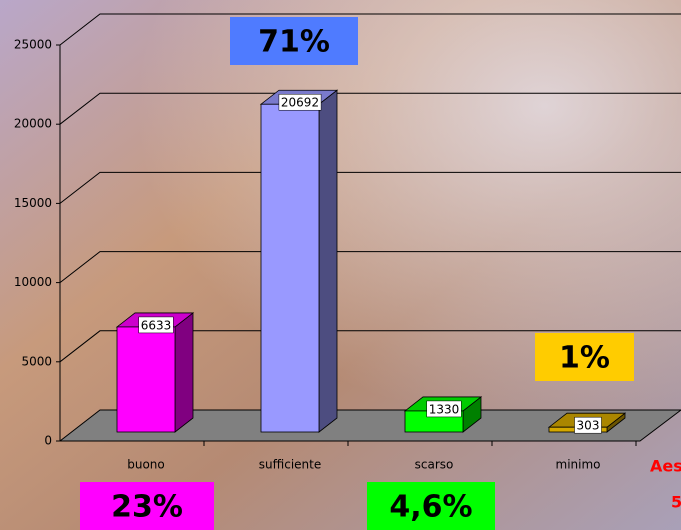  I want to click on annotation: 71%, so click(294, 42).